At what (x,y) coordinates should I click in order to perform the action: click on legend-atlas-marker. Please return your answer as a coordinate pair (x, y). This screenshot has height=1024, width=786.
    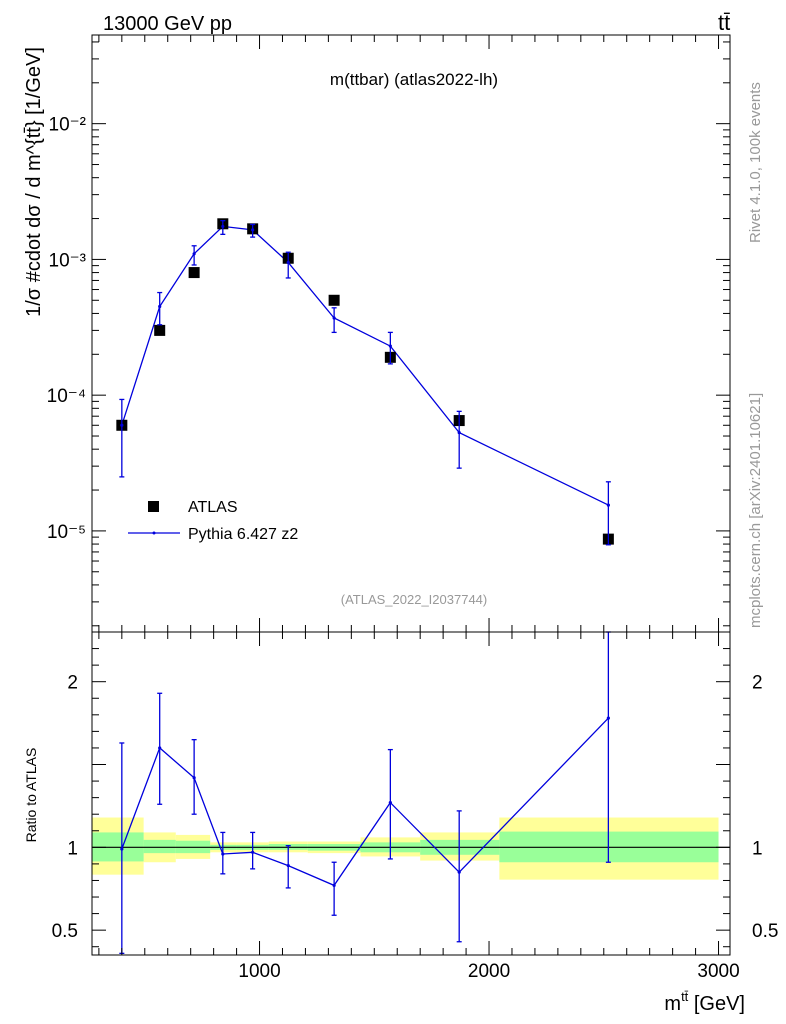
    Looking at the image, I should click on (153, 506).